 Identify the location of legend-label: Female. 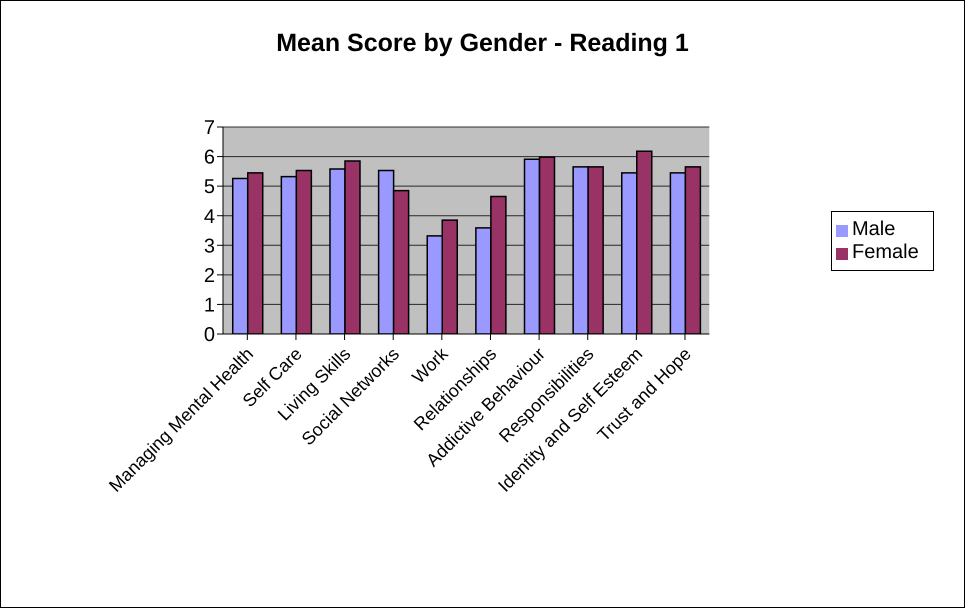
(885, 252).